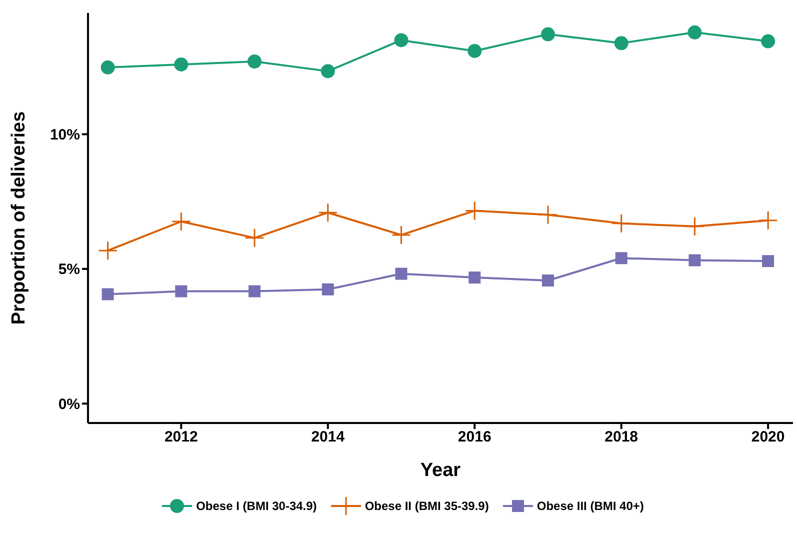  Describe the element at coordinates (441, 470) in the screenshot. I see `x-axis-title: Year` at that location.